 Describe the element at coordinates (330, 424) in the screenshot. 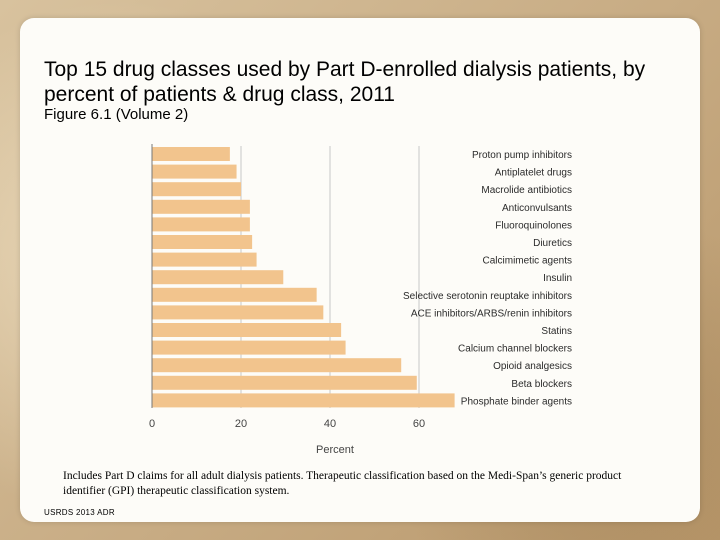

I see `x-tick-40: 40` at that location.